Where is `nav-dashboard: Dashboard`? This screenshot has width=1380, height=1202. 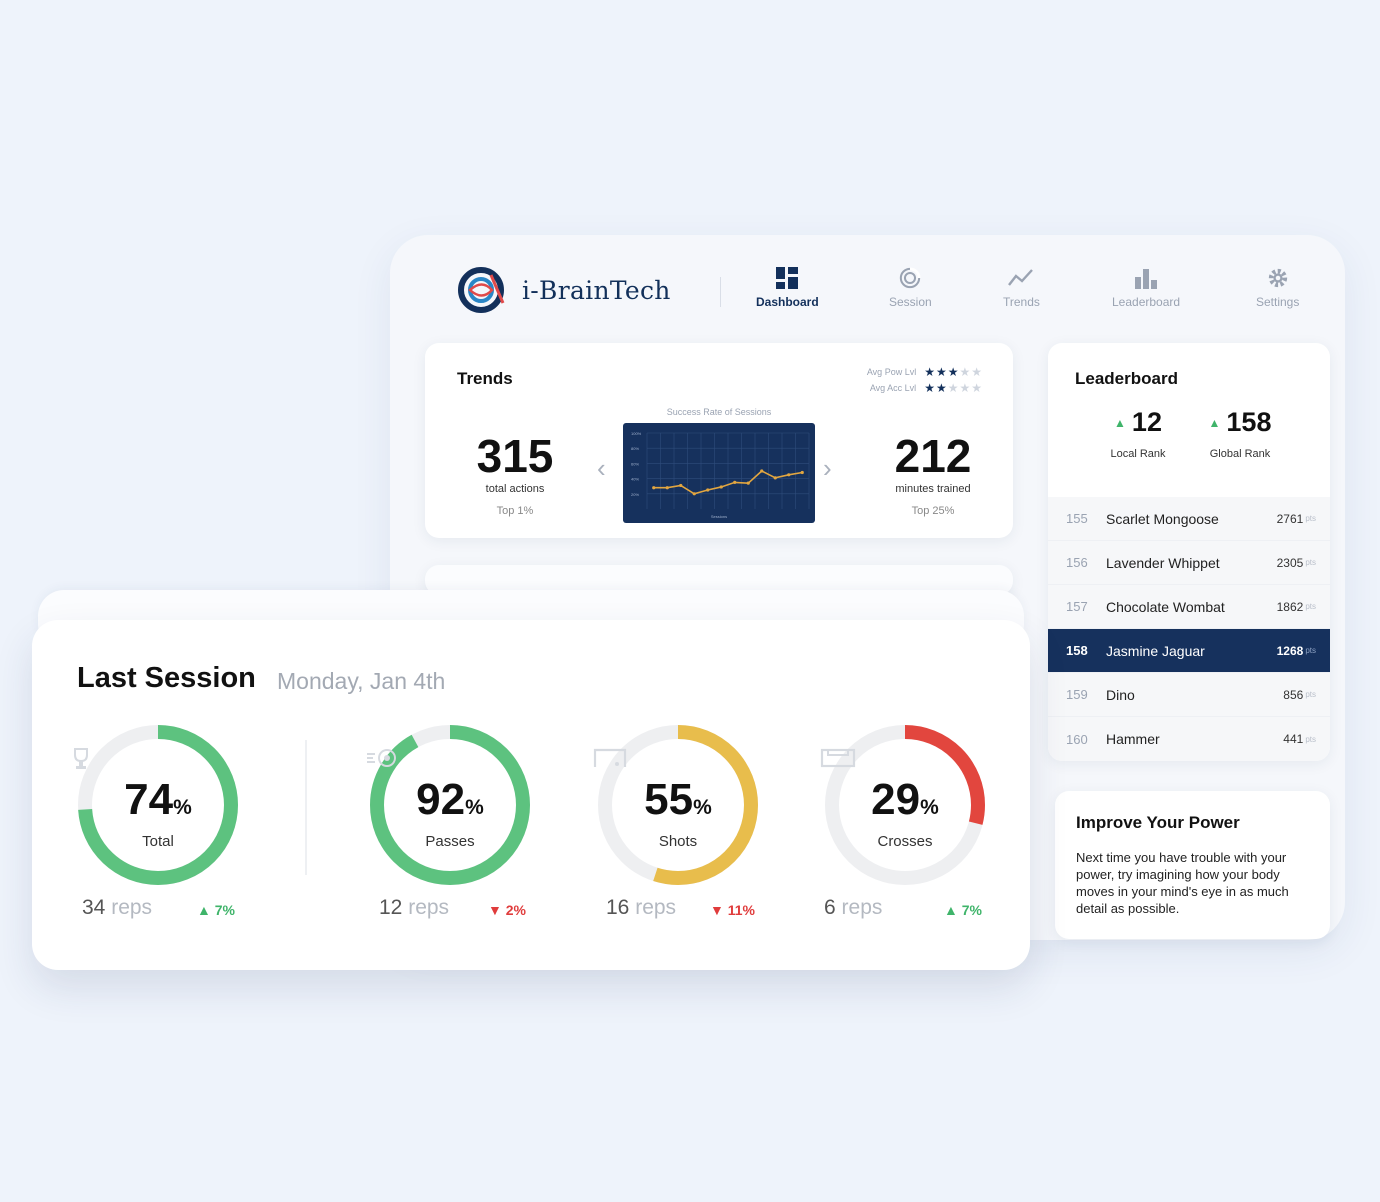 nav-dashboard: Dashboard is located at coordinates (787, 288).